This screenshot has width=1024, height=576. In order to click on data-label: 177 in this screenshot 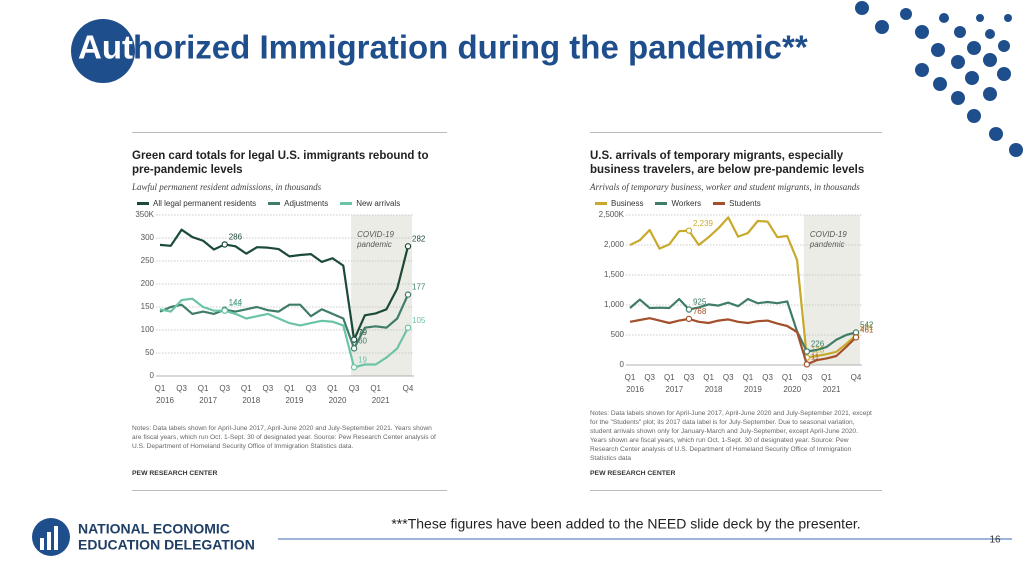, I will do `click(419, 287)`.